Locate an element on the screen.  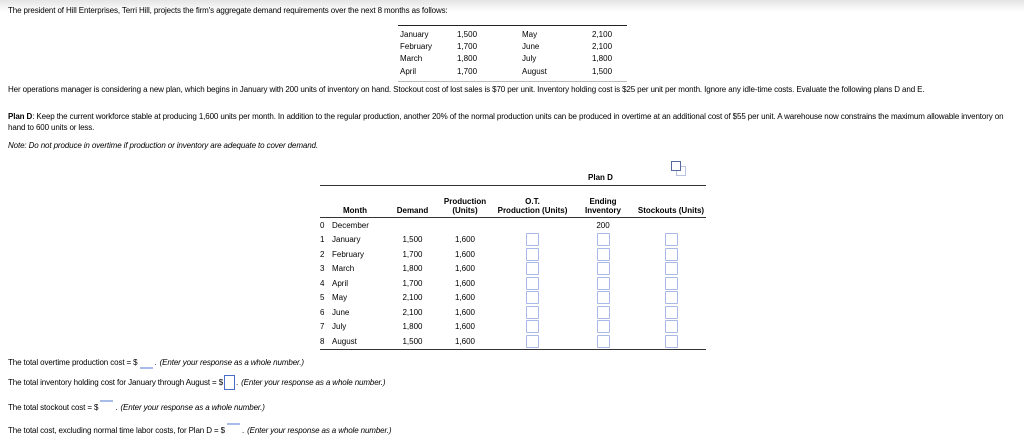
ot-production-input-august is located at coordinates (532, 341).